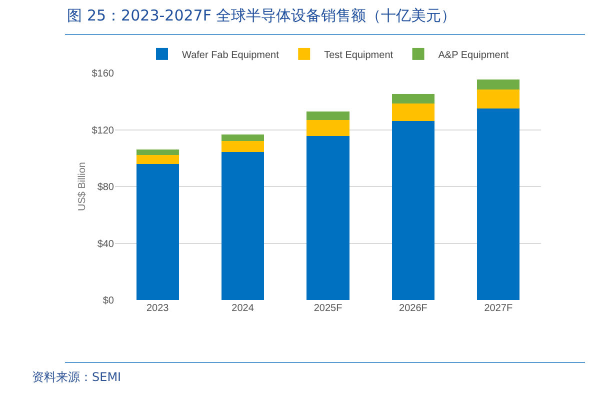 This screenshot has width=611, height=398. Describe the element at coordinates (82, 186) in the screenshot. I see `y-axis-title: US$ Billion` at that location.